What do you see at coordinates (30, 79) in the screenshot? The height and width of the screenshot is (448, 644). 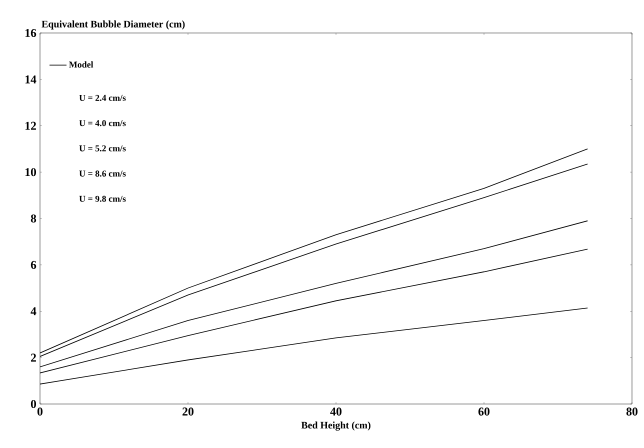 I see `y-tick-label: 14` at bounding box center [30, 79].